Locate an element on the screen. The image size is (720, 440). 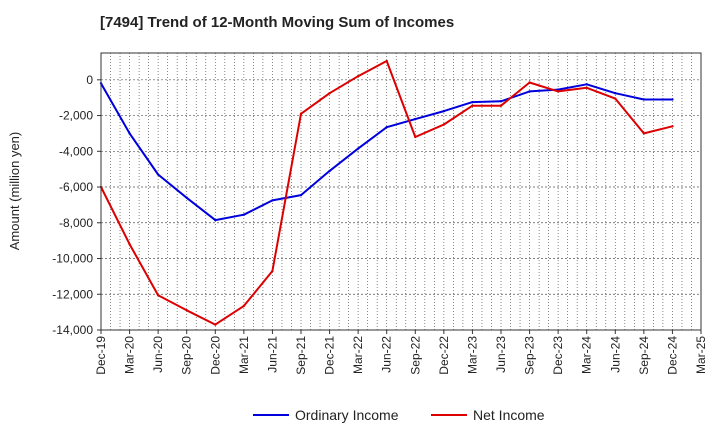
legend-label-ordinary-income: Ordinary Income is located at coordinates (347, 415).